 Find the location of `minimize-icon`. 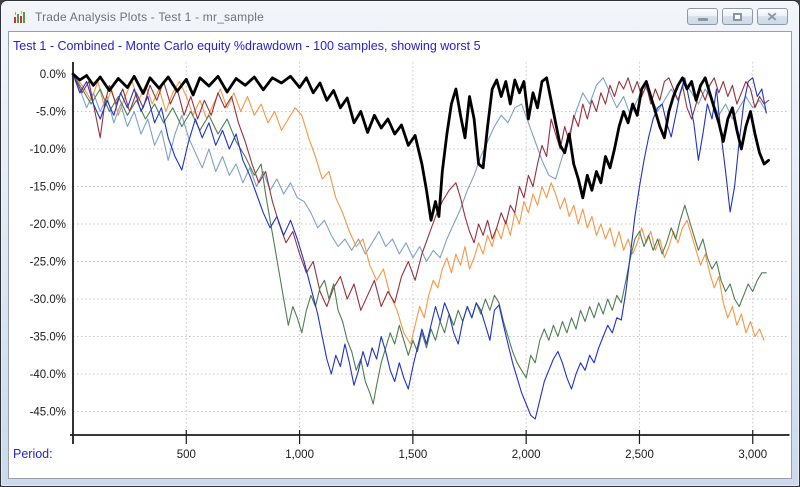

minimize-icon is located at coordinates (702, 19).